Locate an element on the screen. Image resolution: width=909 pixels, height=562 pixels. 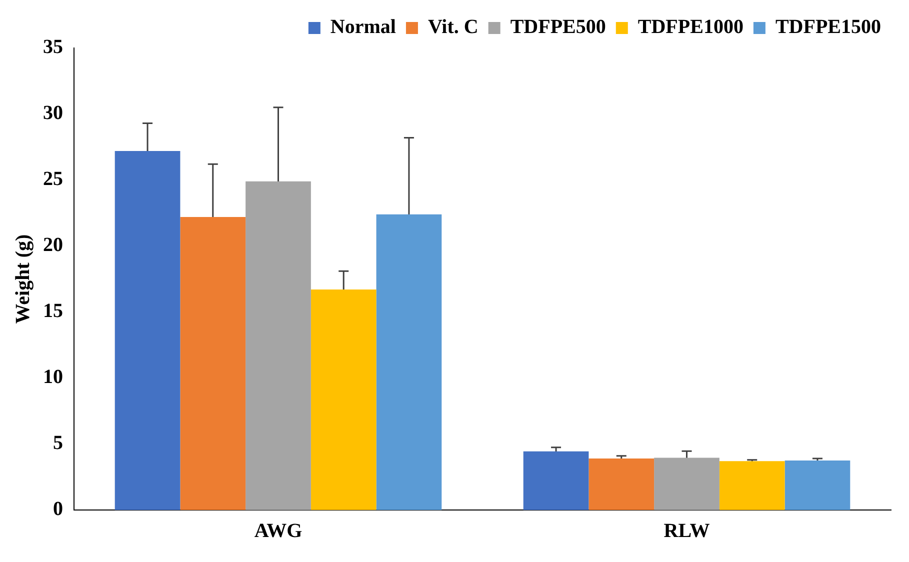
y-tick-label: 5 is located at coordinates (58, 443).